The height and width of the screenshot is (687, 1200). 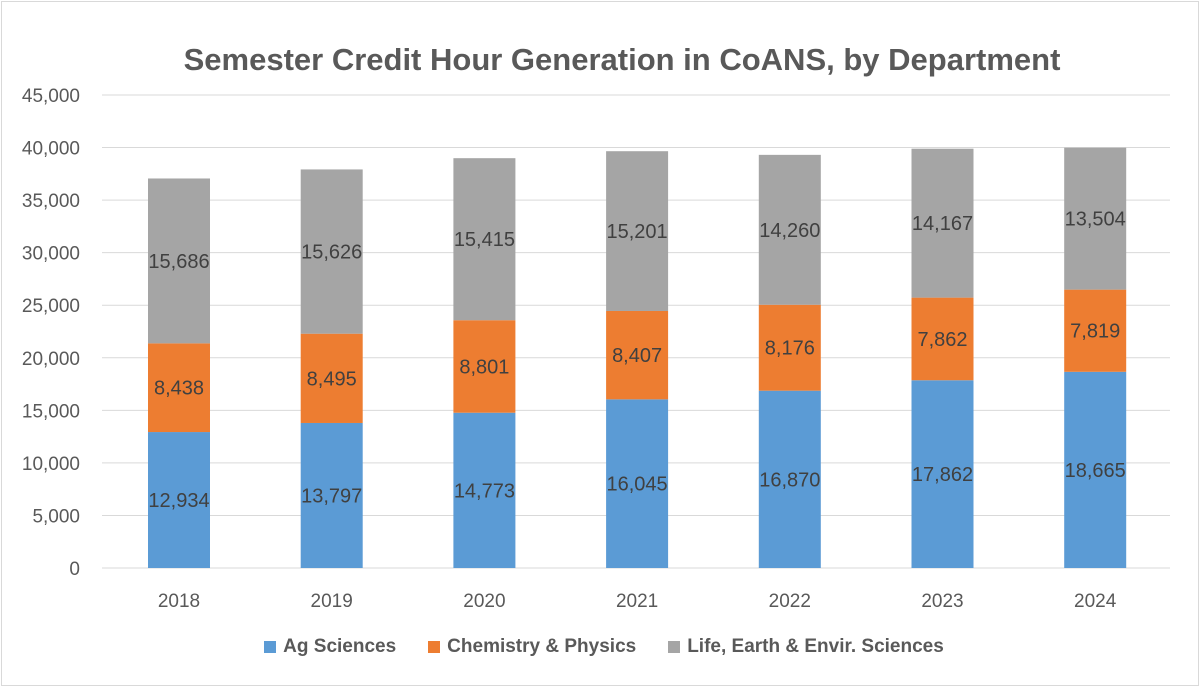 I want to click on data-label: 8,801, so click(x=484, y=367).